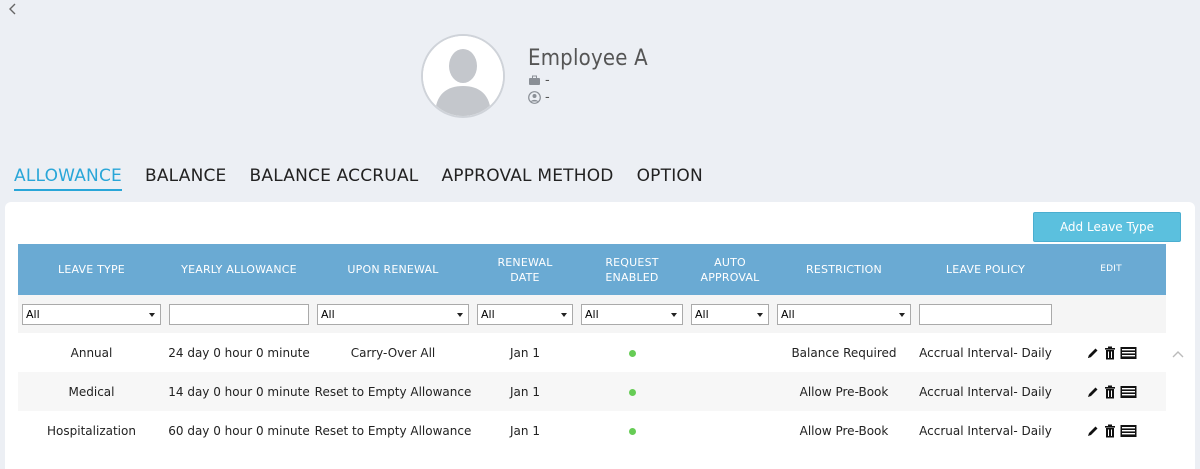 This screenshot has width=1200, height=469. What do you see at coordinates (239, 352) in the screenshot?
I see `cell-yearly-allowance: 24 day 0 hour 0 minute` at bounding box center [239, 352].